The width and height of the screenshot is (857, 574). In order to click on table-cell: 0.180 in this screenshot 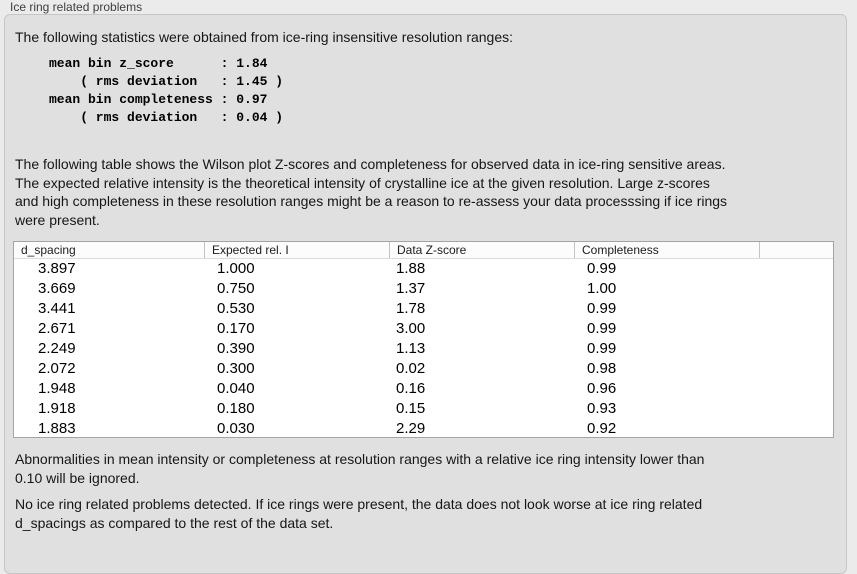, I will do `click(236, 408)`.